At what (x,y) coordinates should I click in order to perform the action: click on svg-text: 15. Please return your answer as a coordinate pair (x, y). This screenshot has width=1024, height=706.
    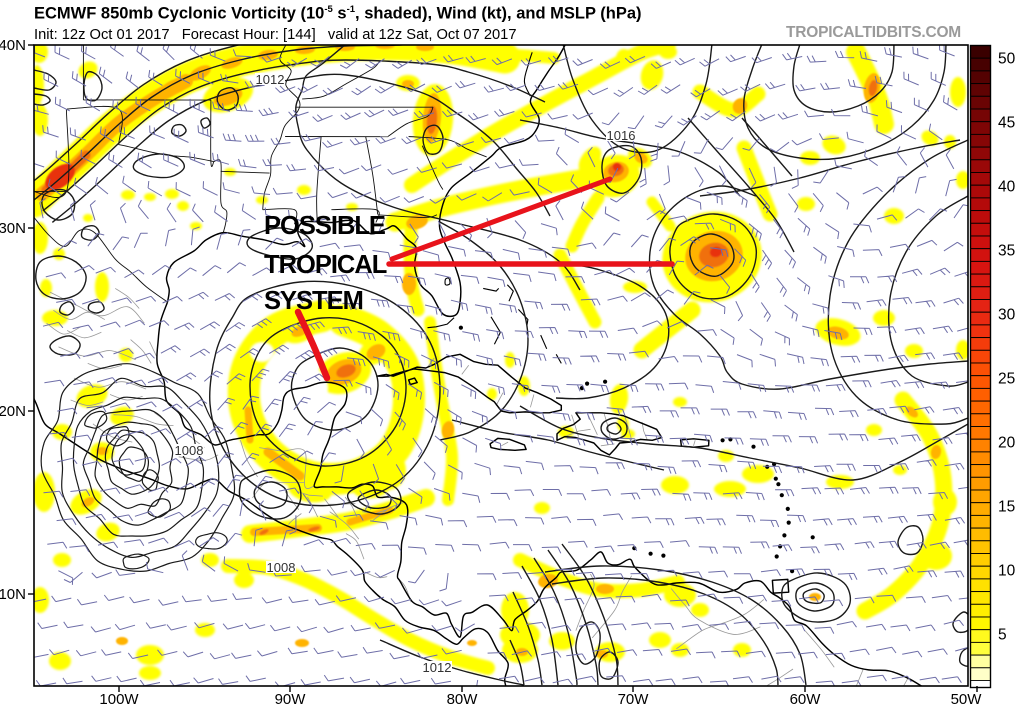
    Looking at the image, I should click on (1006, 506).